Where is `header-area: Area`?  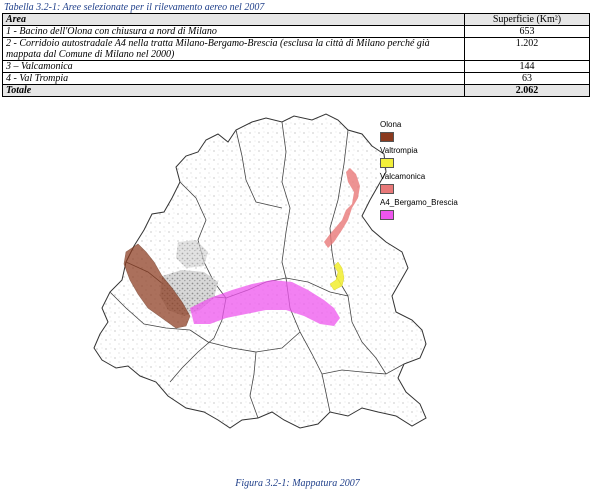
header-area: Area is located at coordinates (233, 19).